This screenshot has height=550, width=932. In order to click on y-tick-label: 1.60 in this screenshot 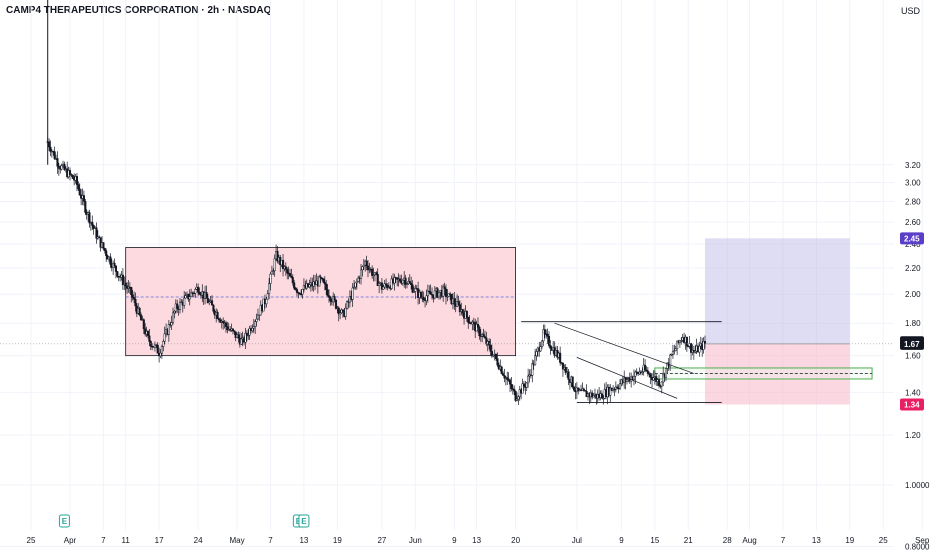, I will do `click(913, 356)`.